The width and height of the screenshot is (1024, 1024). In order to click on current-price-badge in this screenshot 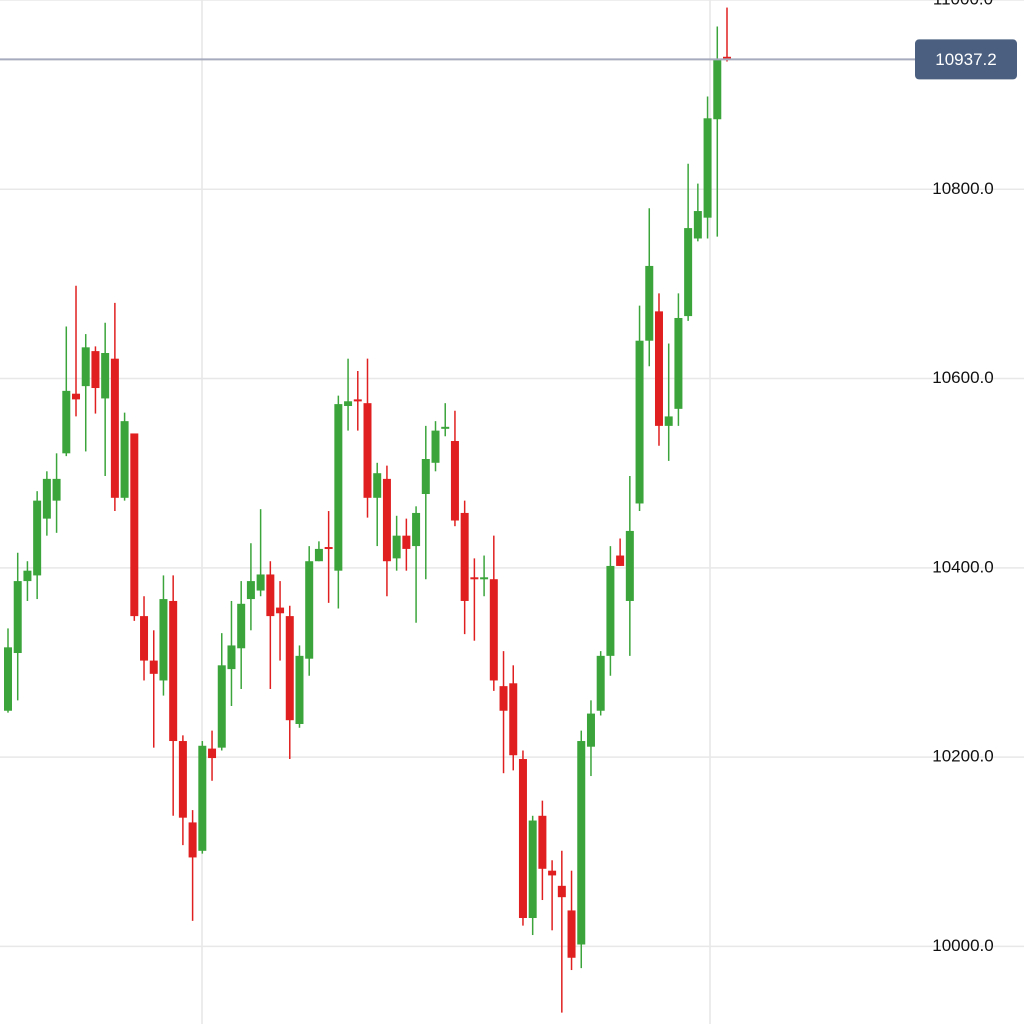, I will do `click(966, 59)`.